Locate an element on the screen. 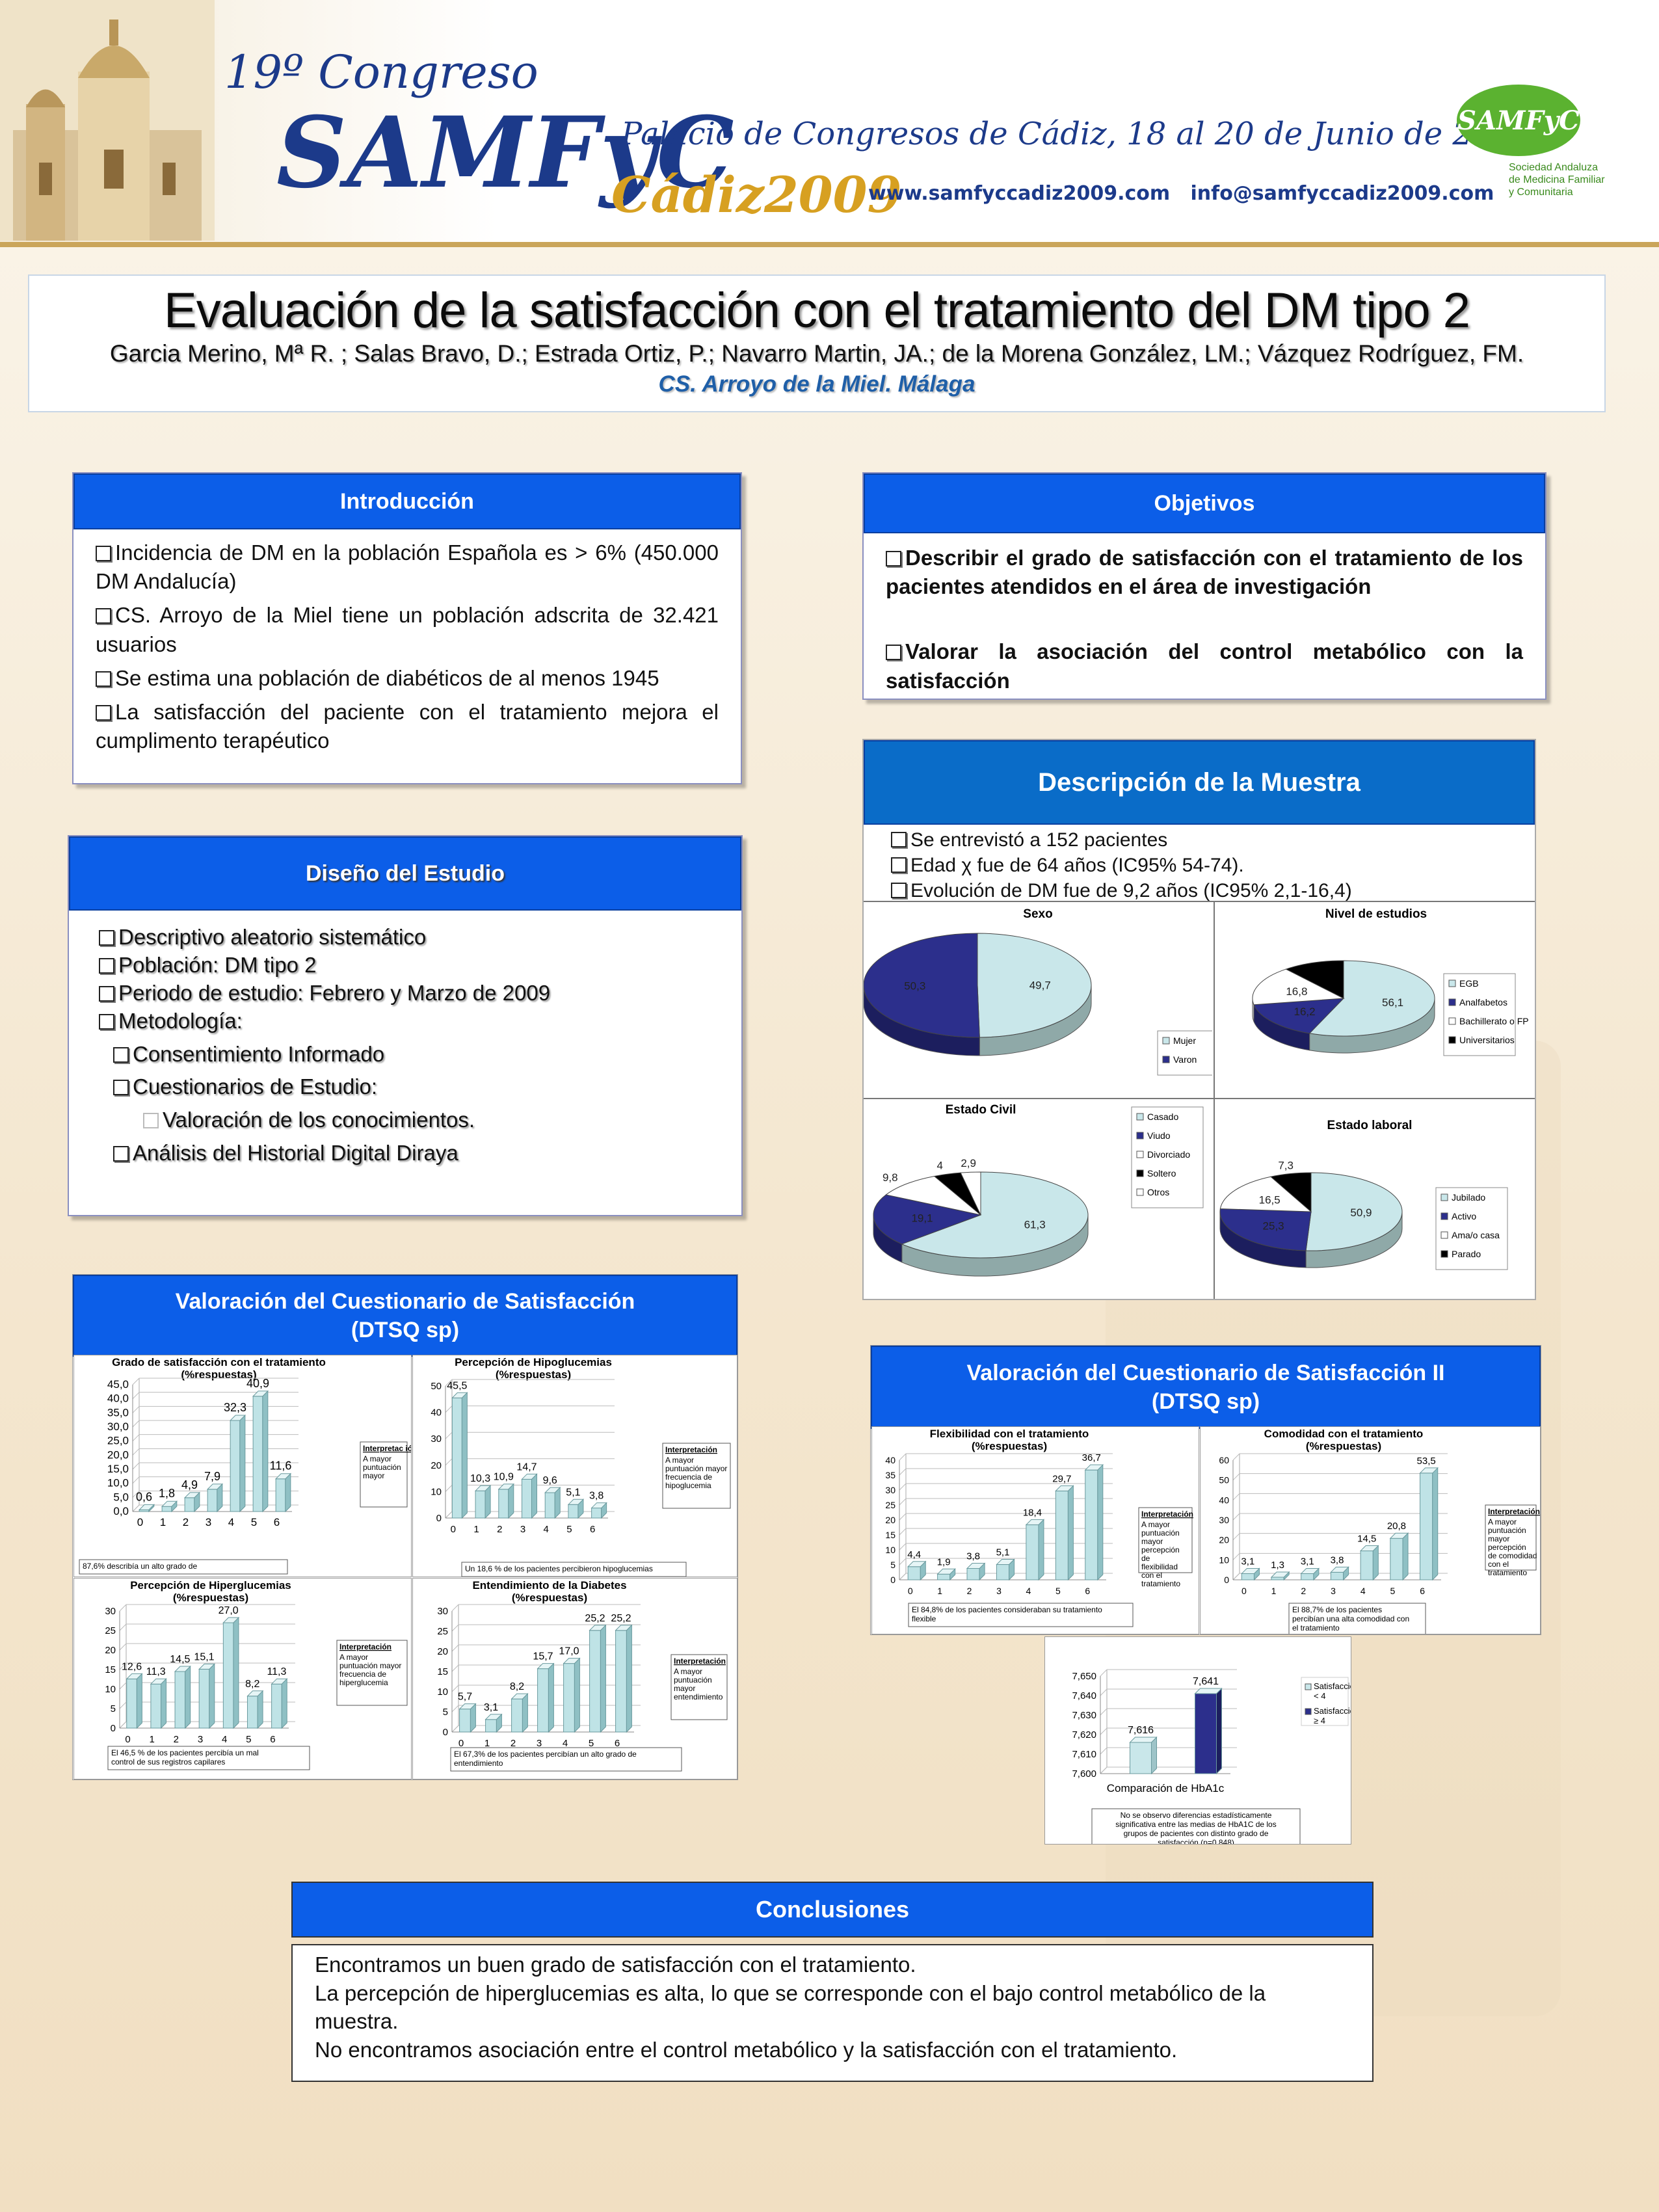  interpretation-text: frecuencia de is located at coordinates (362, 1675).